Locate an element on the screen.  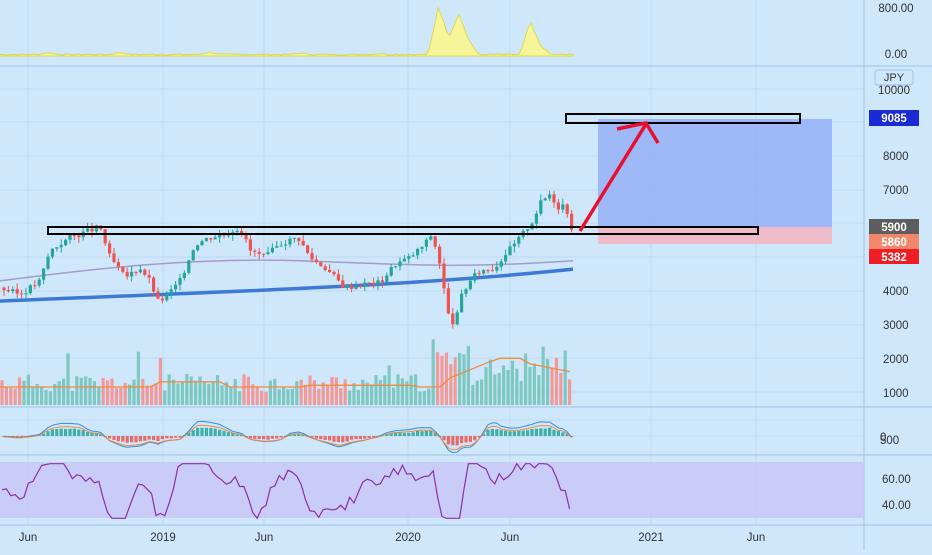
resistance-level-box is located at coordinates (403, 230).